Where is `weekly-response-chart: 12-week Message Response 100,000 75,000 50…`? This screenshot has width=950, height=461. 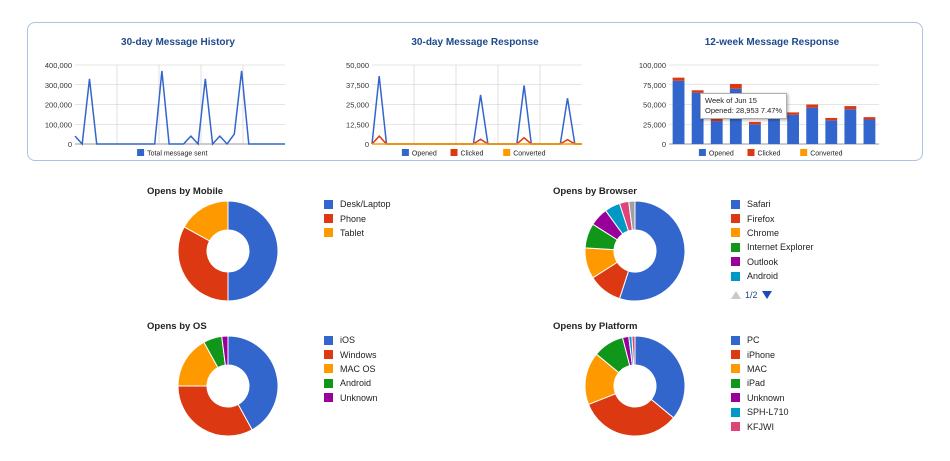 weekly-response-chart: 12-week Message Response 100,000 75,000 50… is located at coordinates (772, 91).